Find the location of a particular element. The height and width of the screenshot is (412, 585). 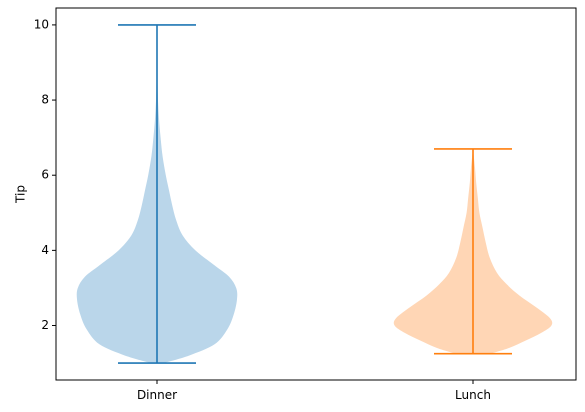

y-axis: 2 4 6 8 10 is located at coordinates (45, 174).